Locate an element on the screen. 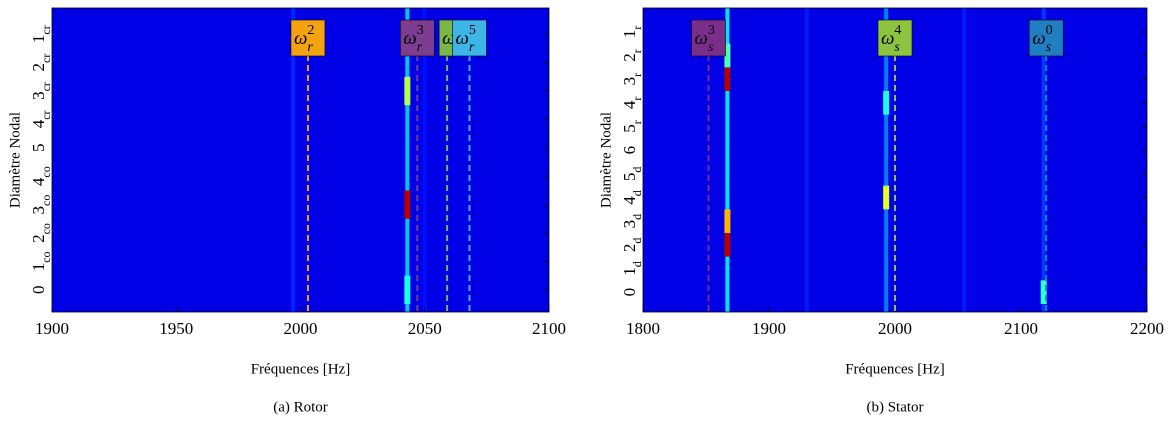 This screenshot has width=1176, height=426. marker-label: ω4 s is located at coordinates (891, 39).